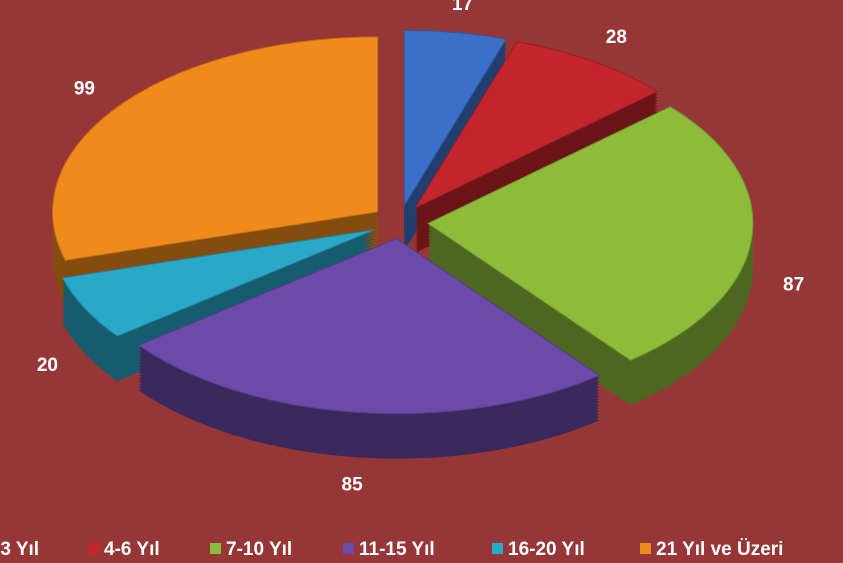 The image size is (843, 563). I want to click on legend-label: 4-6 Yıl, so click(132, 549).